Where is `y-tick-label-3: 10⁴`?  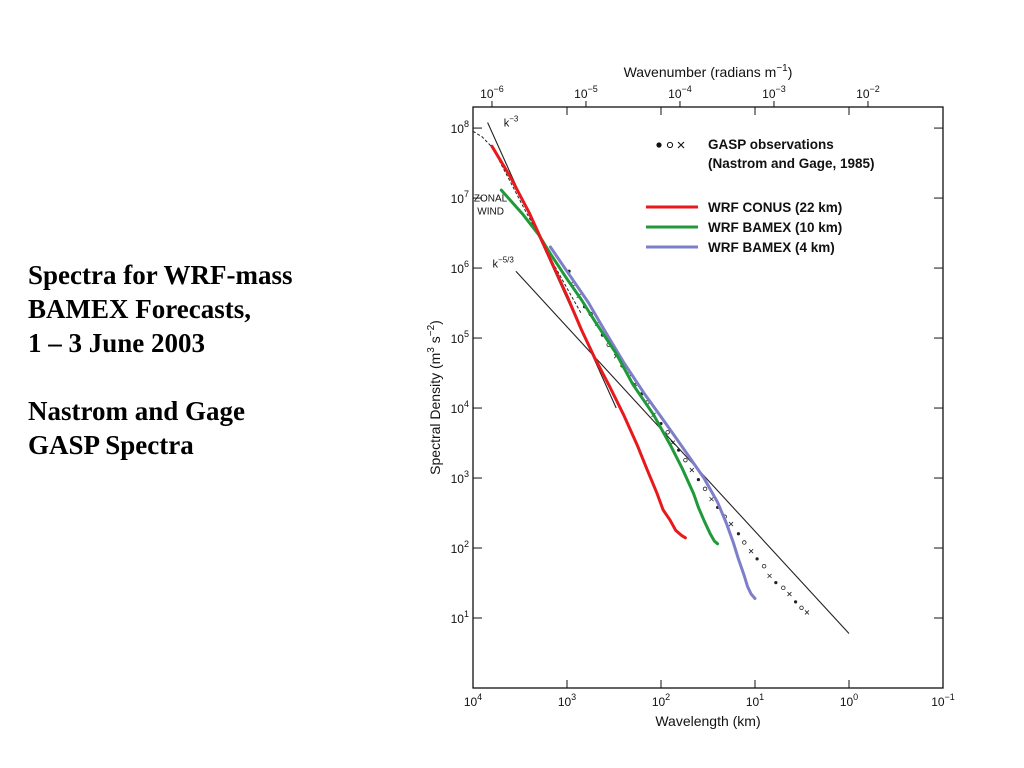 y-tick-label-3: 10⁴ is located at coordinates (460, 407).